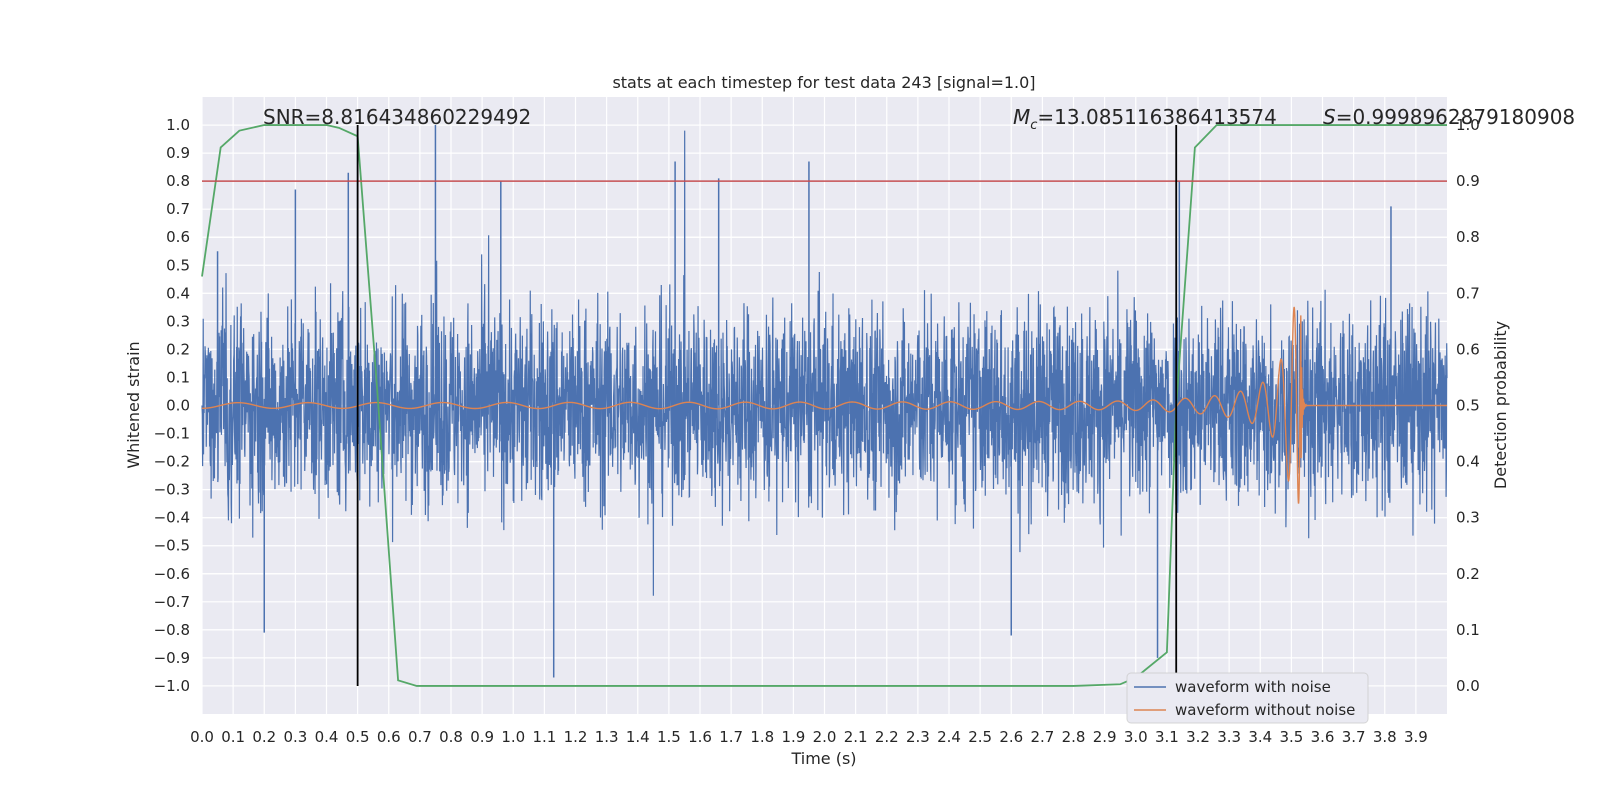  I want to click on x-tick-label: 1.5, so click(669, 737).